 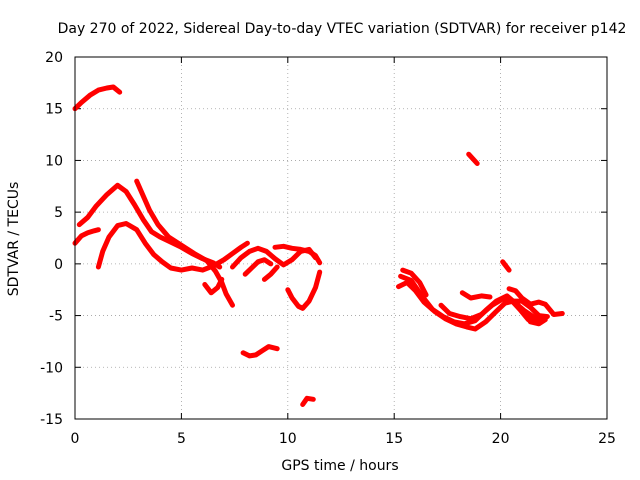 What do you see at coordinates (75, 439) in the screenshot?
I see `x-tick-label: 0` at bounding box center [75, 439].